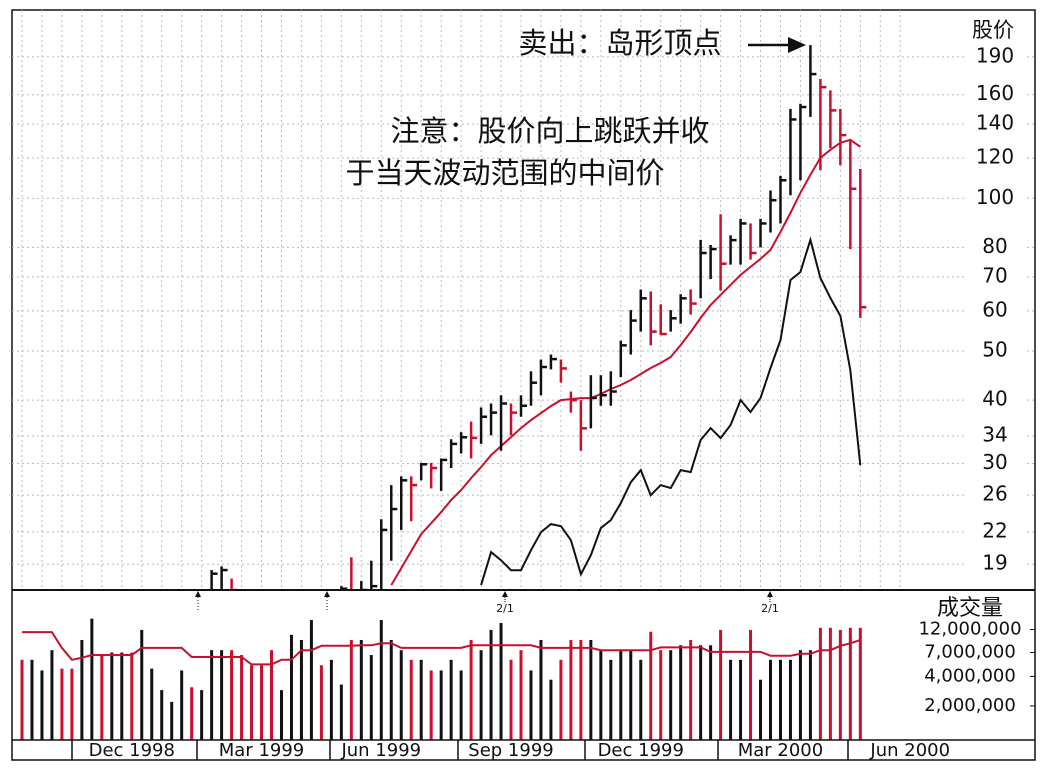 Image resolution: width=1057 pixels, height=768 pixels. I want to click on y-tick-label: 70, so click(994, 275).